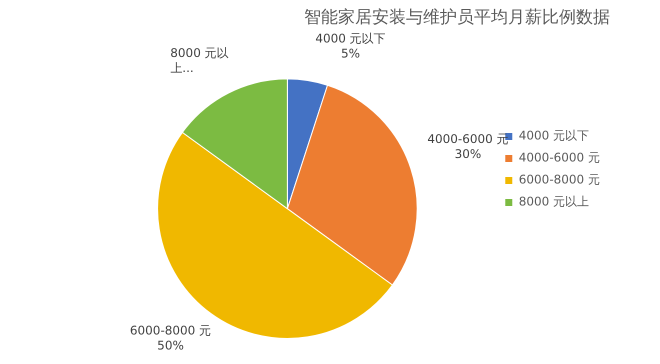 This screenshot has height=364, width=660. What do you see at coordinates (171, 330) in the screenshot?
I see `slice-label: 6000-8000 元` at bounding box center [171, 330].